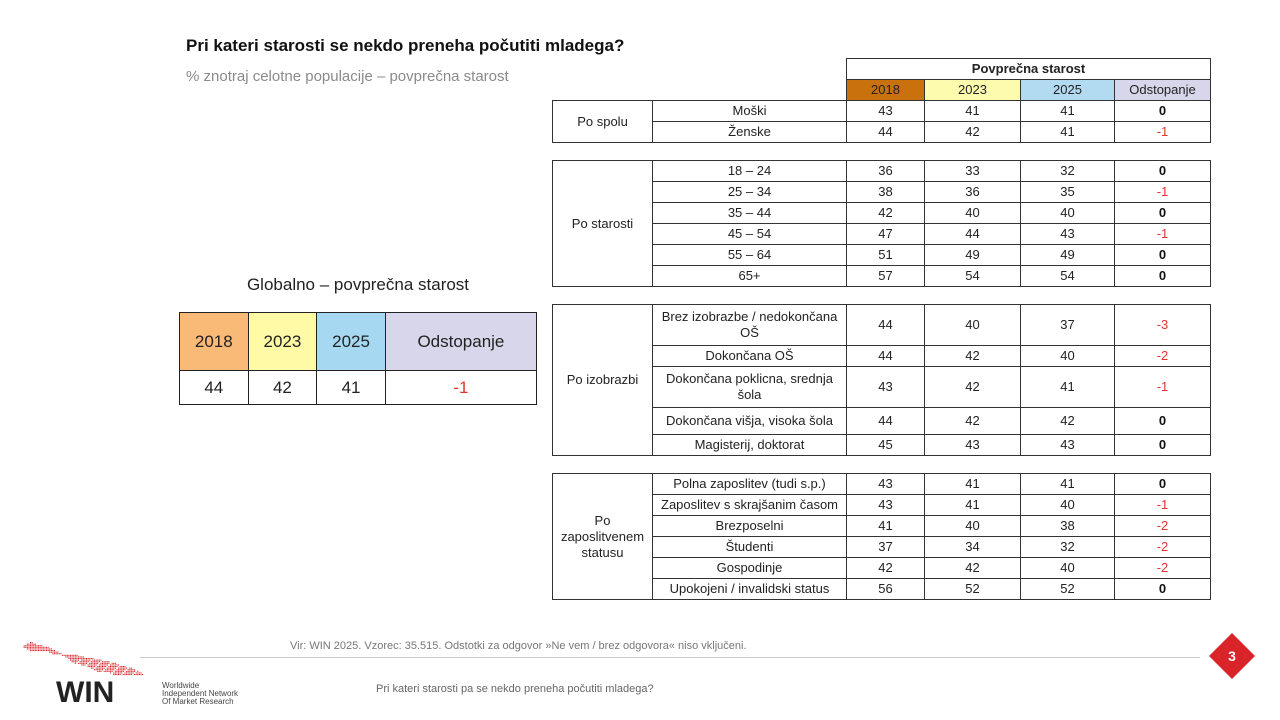  What do you see at coordinates (1162, 547) in the screenshot?
I see `value-odstopanje: -2` at bounding box center [1162, 547].